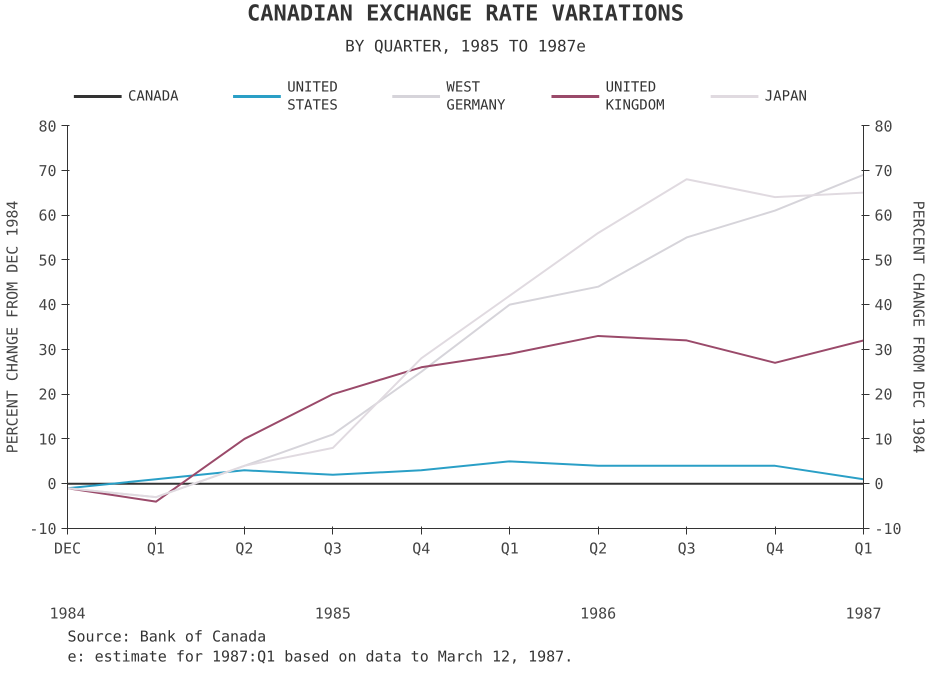 This screenshot has width=940, height=675. Describe the element at coordinates (47, 215) in the screenshot. I see `y-tick-label: 60` at that location.